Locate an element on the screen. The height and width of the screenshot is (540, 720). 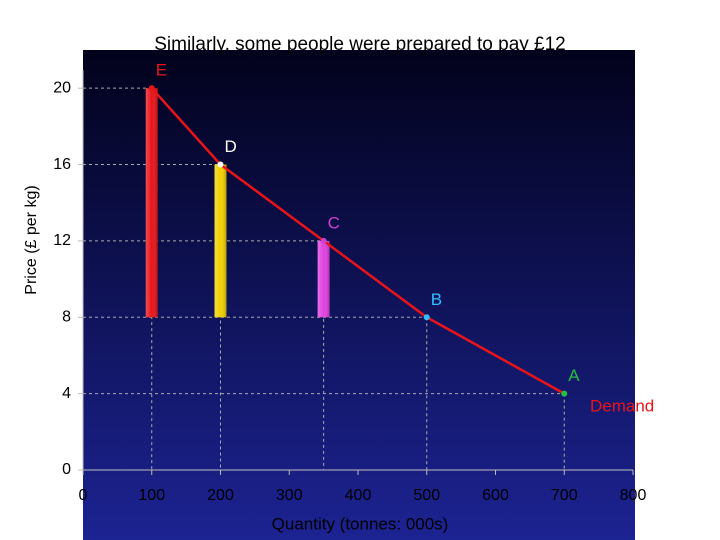
y-axis-label: Price (£ per kg) is located at coordinates (31, 239).